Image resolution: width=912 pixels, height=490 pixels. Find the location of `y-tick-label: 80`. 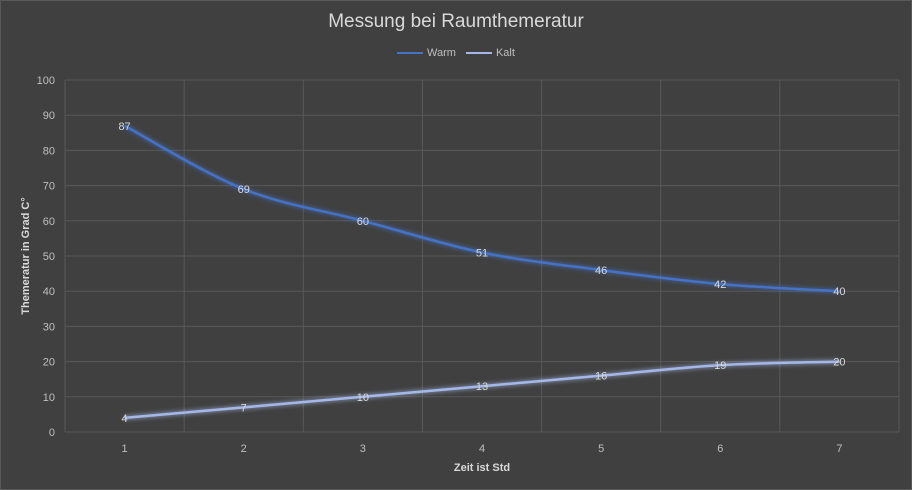

y-tick-label: 80 is located at coordinates (49, 151).